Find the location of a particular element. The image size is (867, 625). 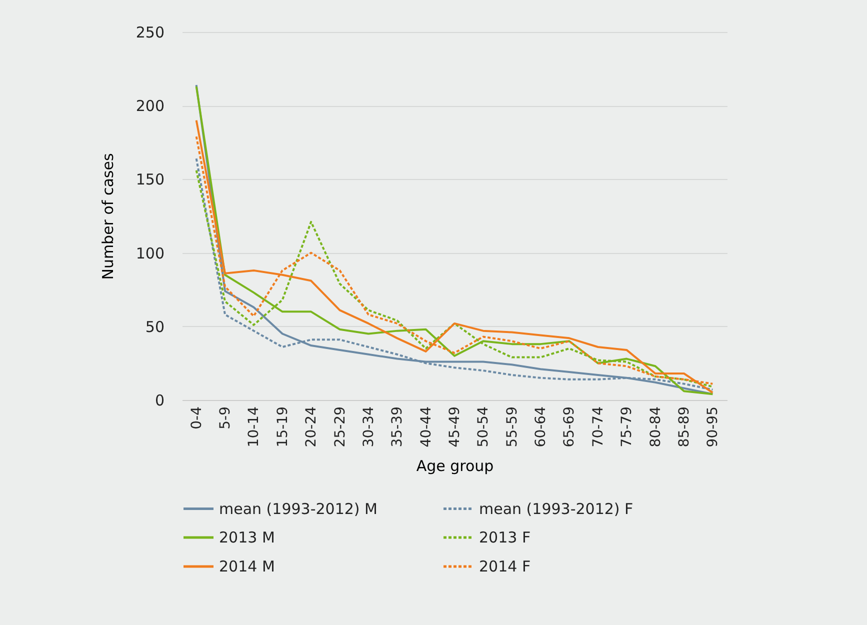

x-tick-label: 0-4 is located at coordinates (196, 418).